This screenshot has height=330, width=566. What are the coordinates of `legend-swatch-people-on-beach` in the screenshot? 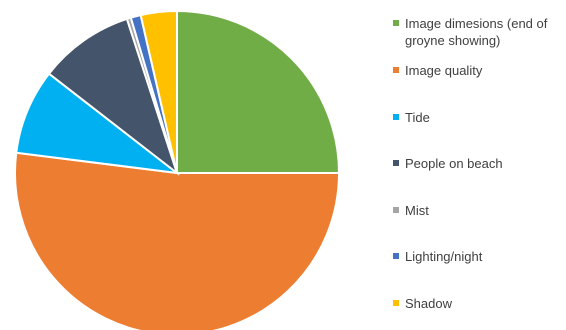 It's located at (396, 163).